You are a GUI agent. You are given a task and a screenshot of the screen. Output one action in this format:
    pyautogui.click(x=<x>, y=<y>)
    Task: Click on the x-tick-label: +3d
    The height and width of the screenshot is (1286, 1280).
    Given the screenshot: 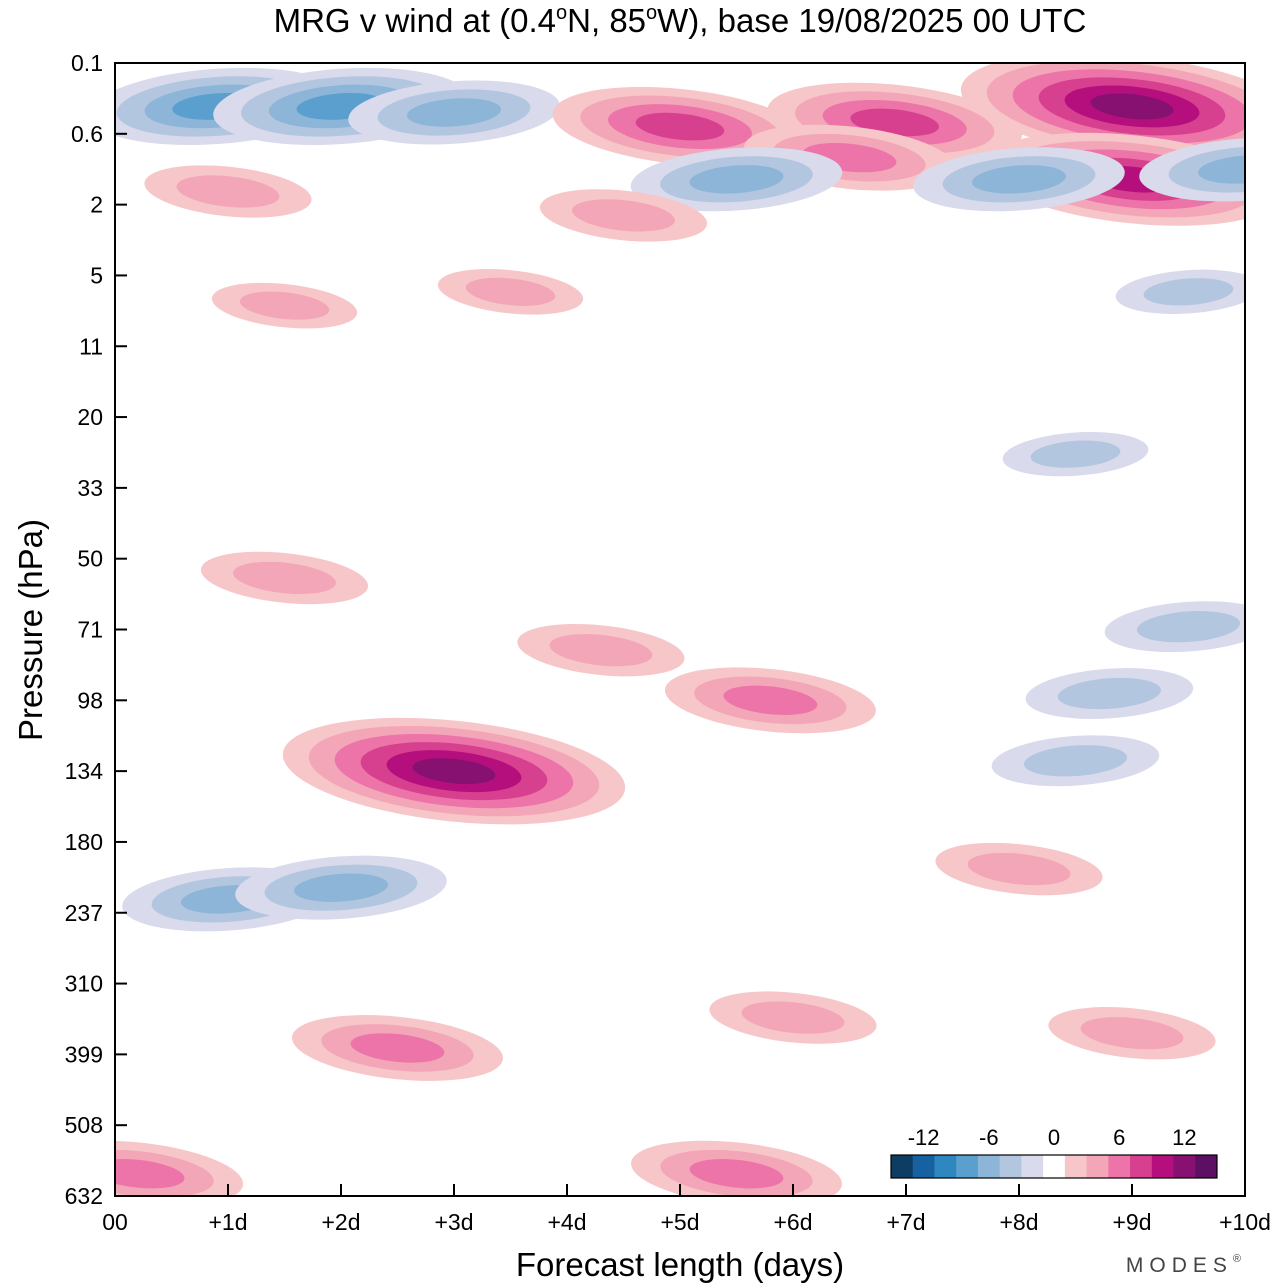 What is the action you would take?
    pyautogui.click(x=453, y=1222)
    